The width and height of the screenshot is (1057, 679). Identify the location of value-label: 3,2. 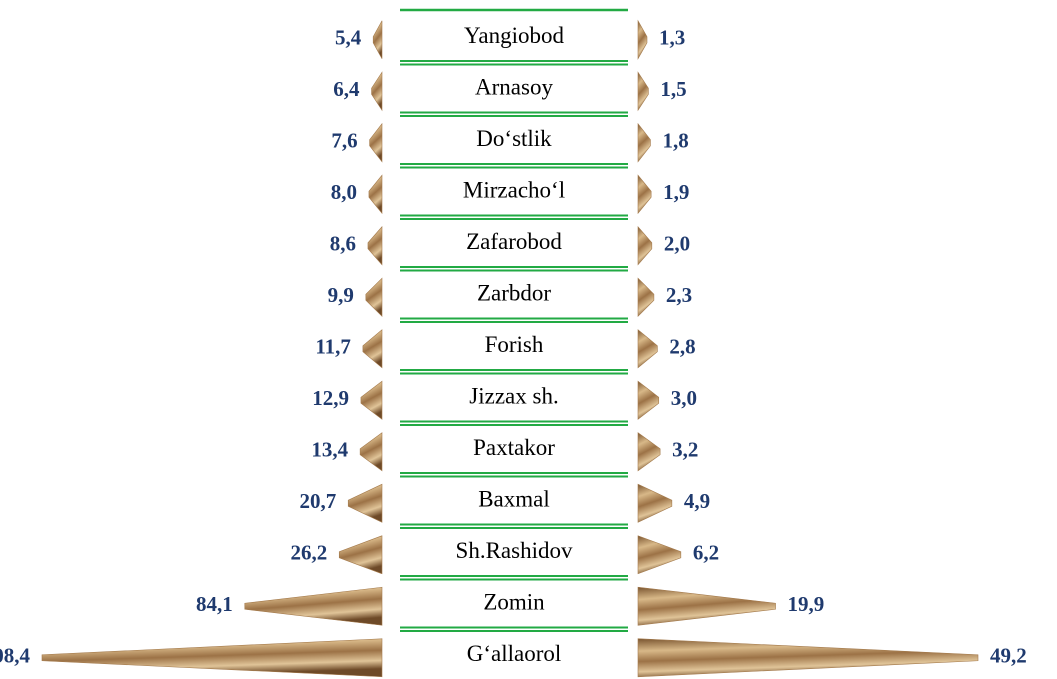
(685, 450).